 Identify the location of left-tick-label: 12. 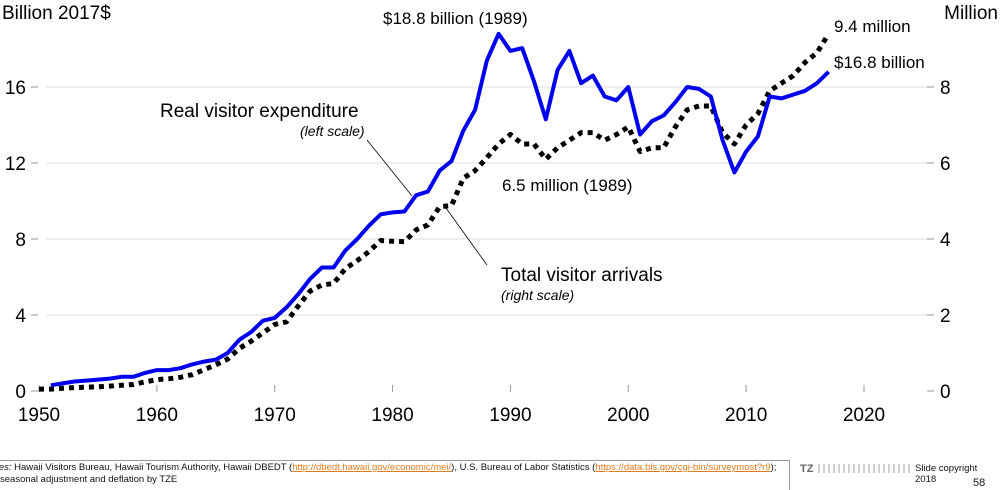
(15, 164).